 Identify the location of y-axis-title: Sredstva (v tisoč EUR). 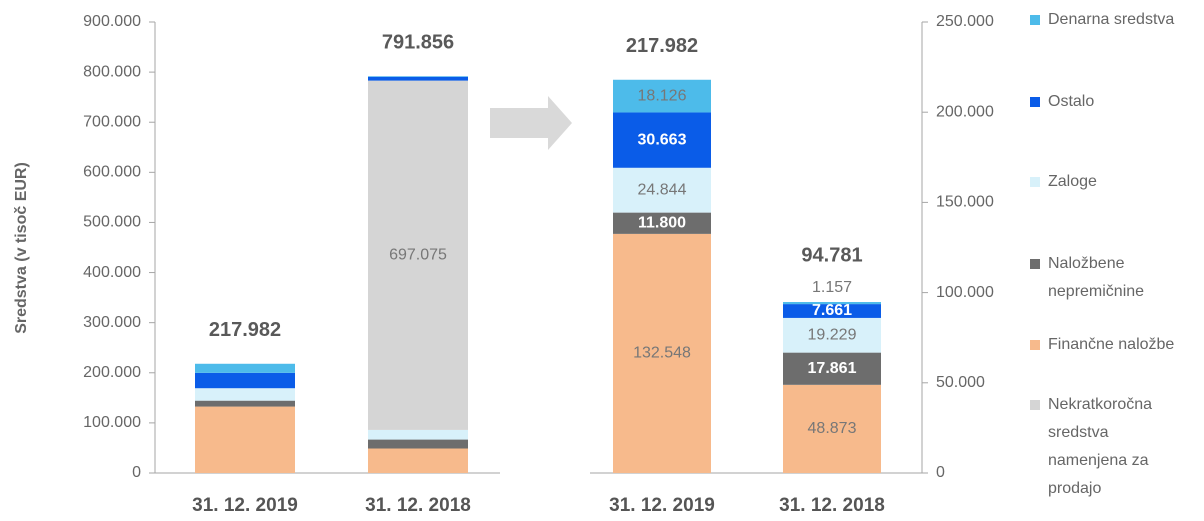
(21, 248).